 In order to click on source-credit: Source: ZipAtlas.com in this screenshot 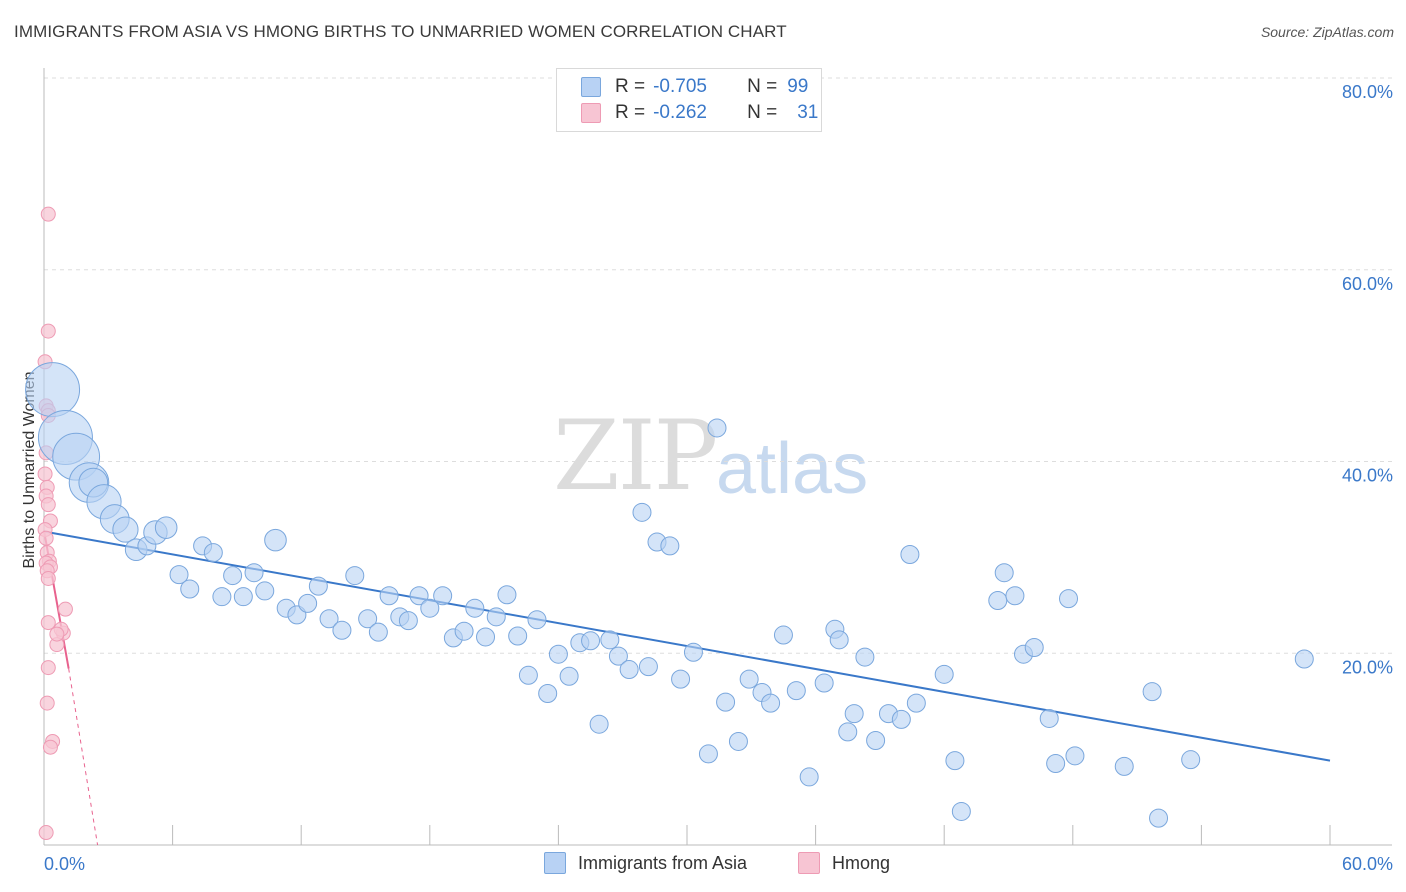, I will do `click(1327, 32)`.